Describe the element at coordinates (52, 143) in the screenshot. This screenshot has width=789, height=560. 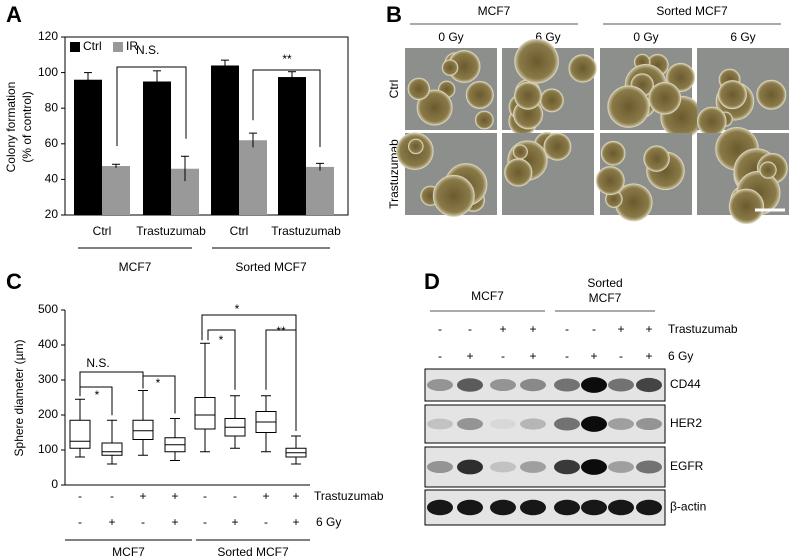
I see `y-tick-label: 60` at that location.